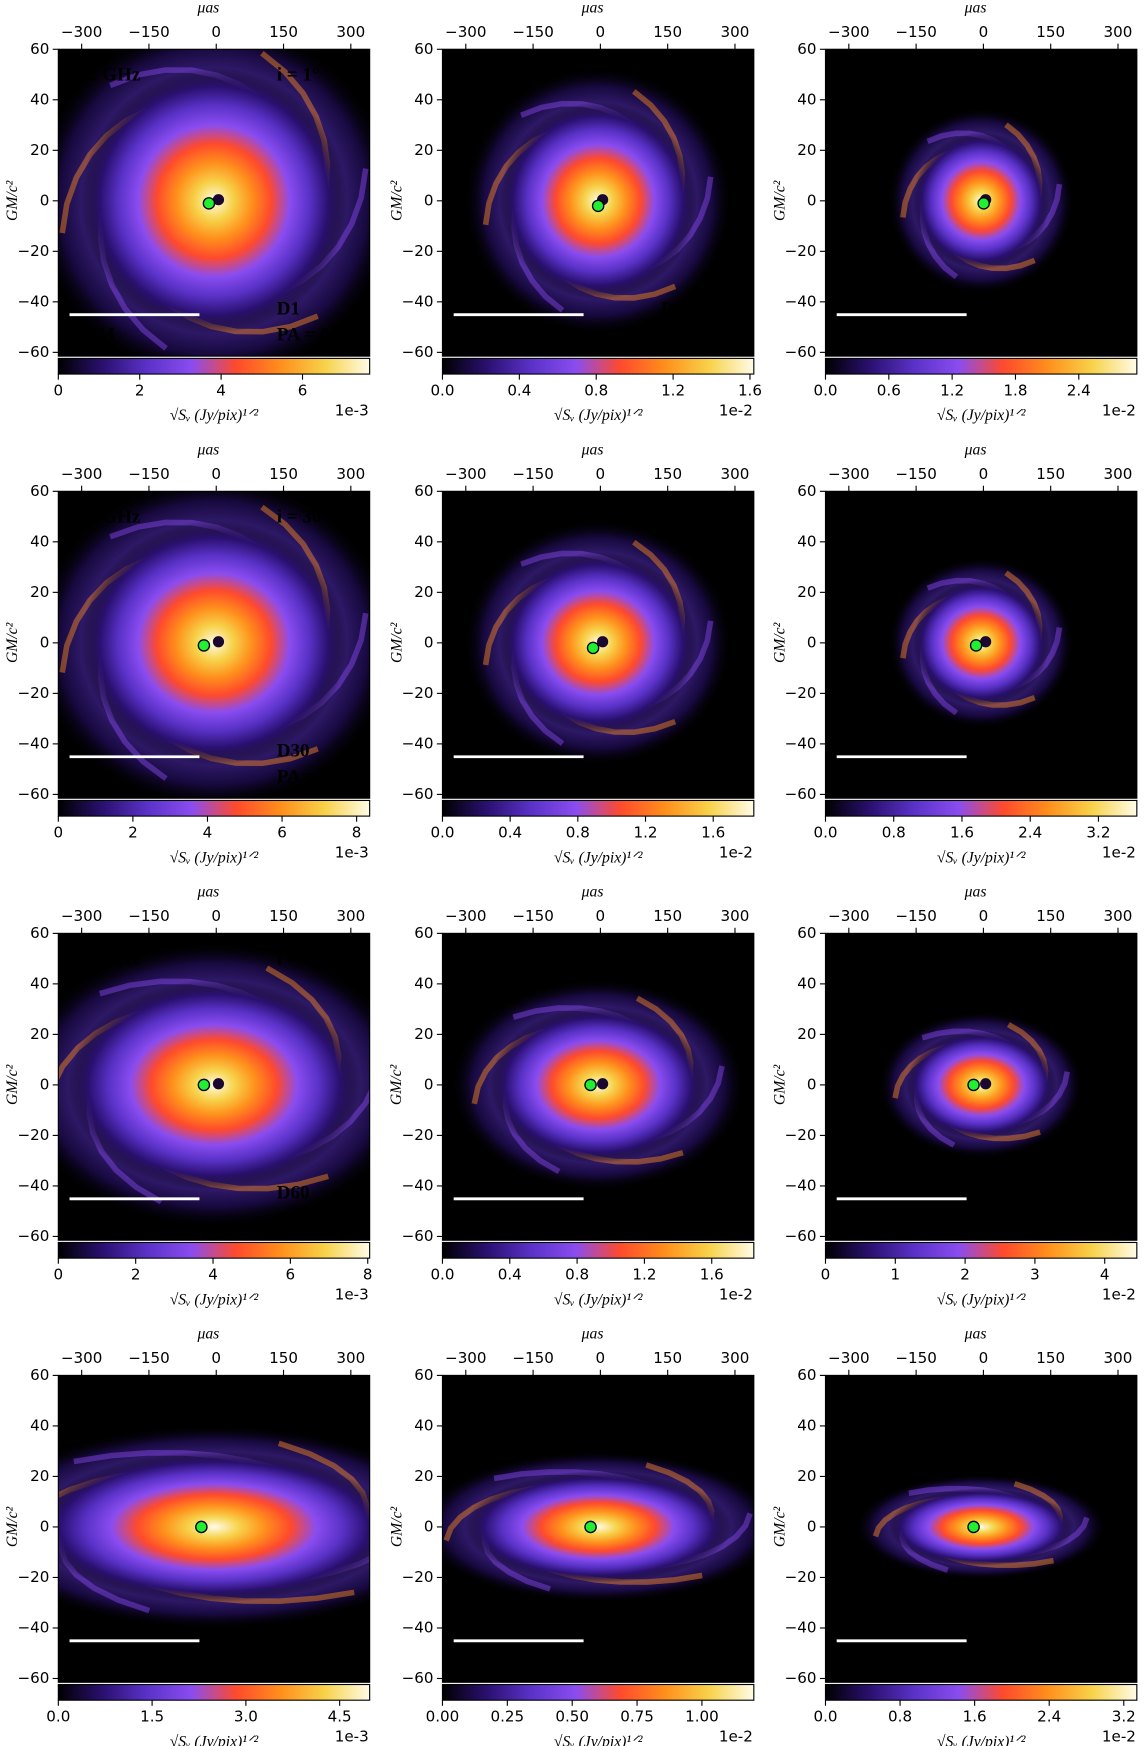 This screenshot has height=1746, width=1147. Describe the element at coordinates (340, 1716) in the screenshot. I see `colorbar-tick-label: 4.5` at that location.